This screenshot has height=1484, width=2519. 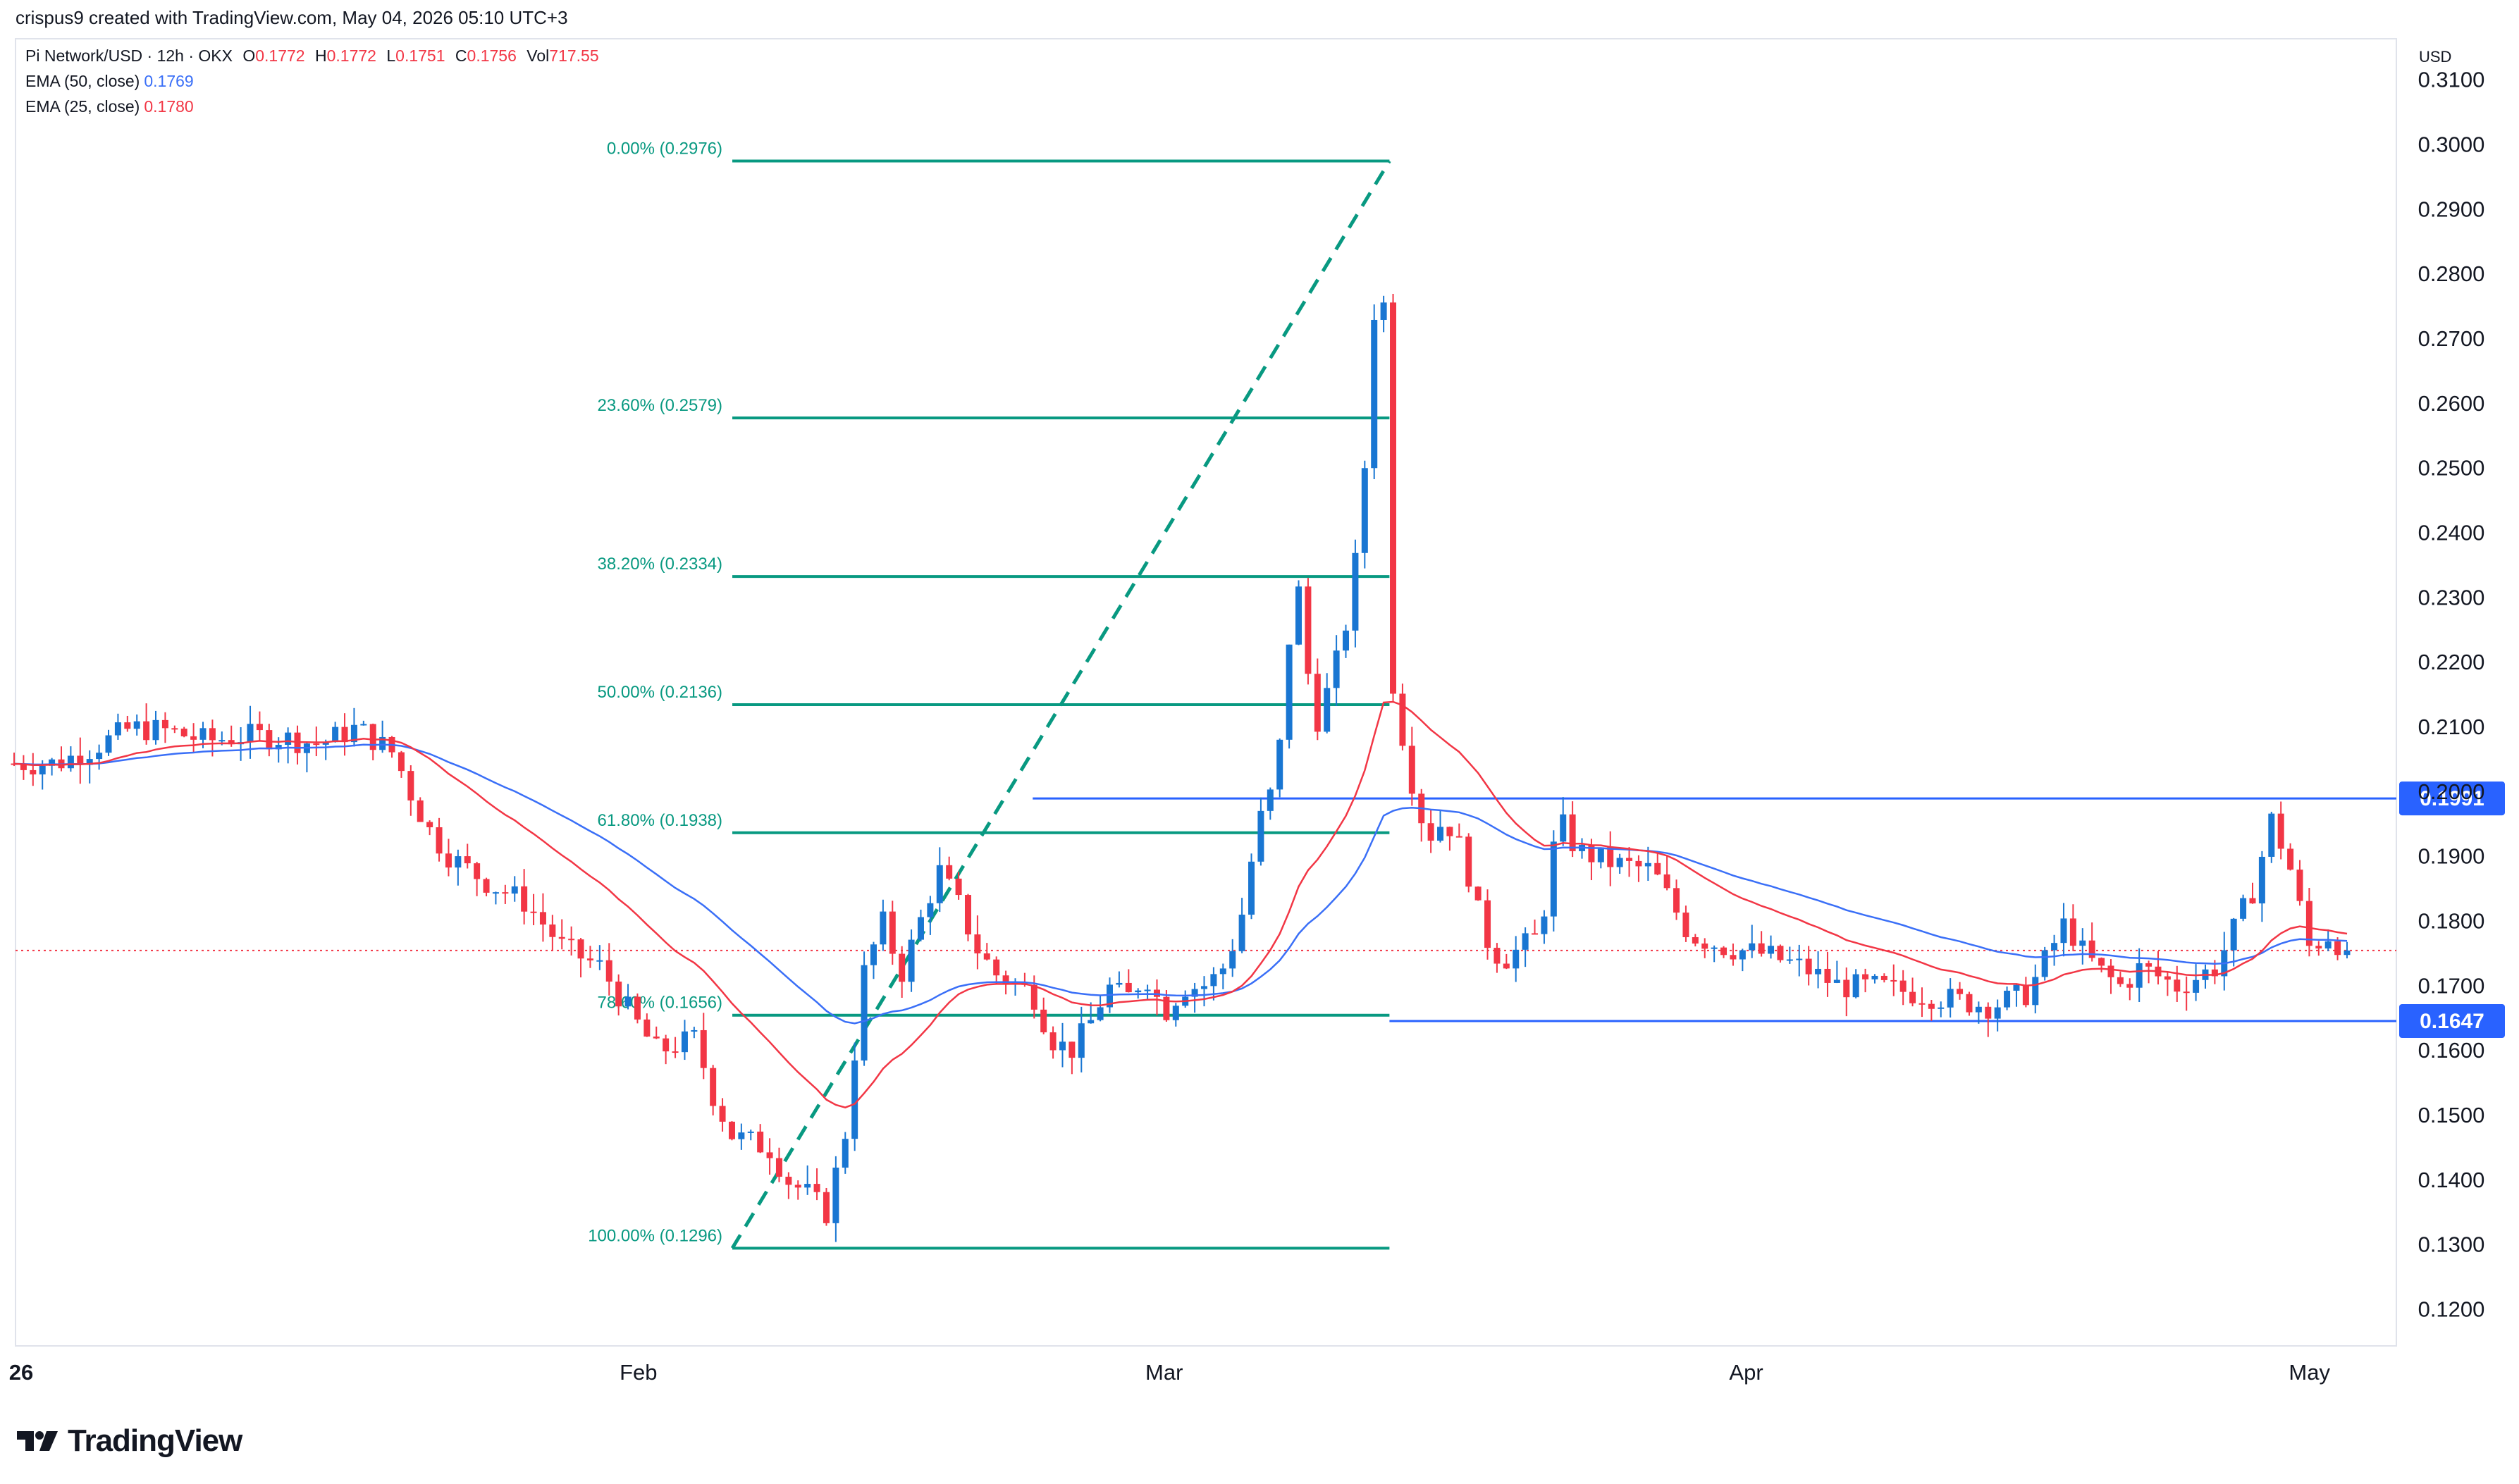 I want to click on price-tick-label: 0.2900, so click(x=2451, y=209).